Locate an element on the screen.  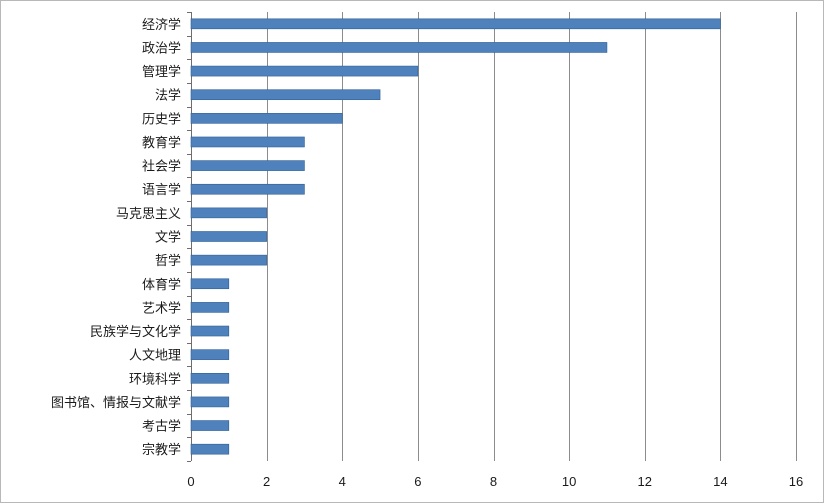
x-tick-label: 0 is located at coordinates (190, 481).